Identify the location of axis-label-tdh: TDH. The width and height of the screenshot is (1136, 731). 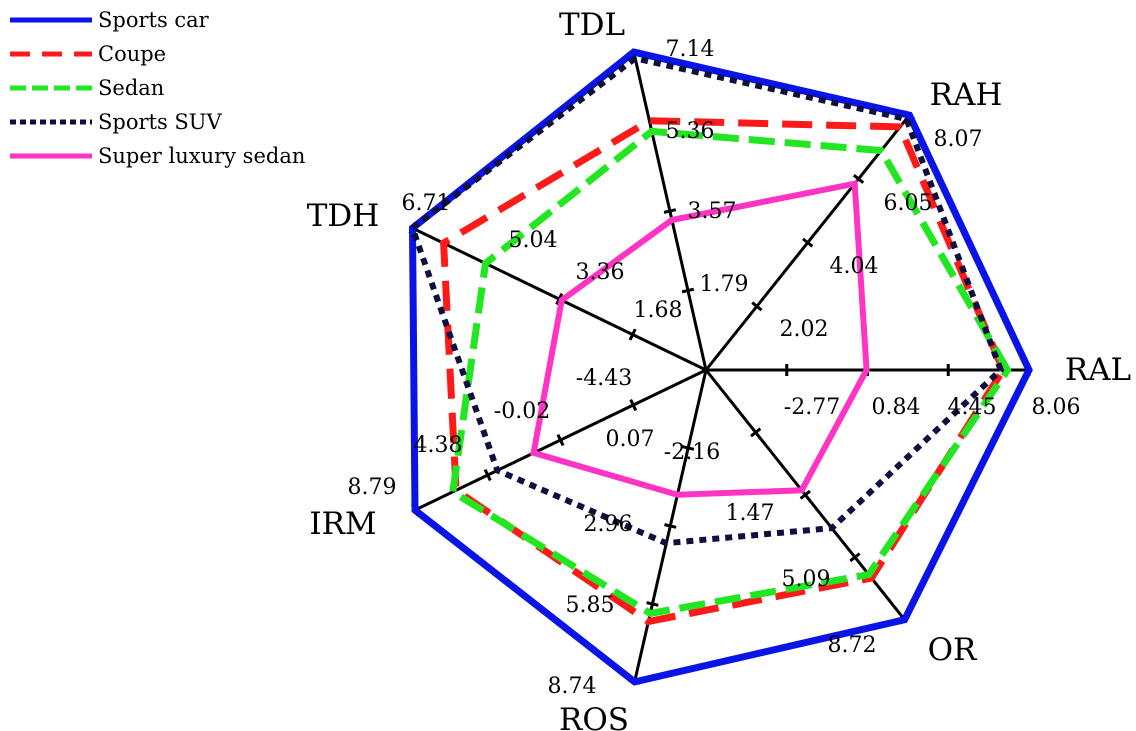
(343, 216).